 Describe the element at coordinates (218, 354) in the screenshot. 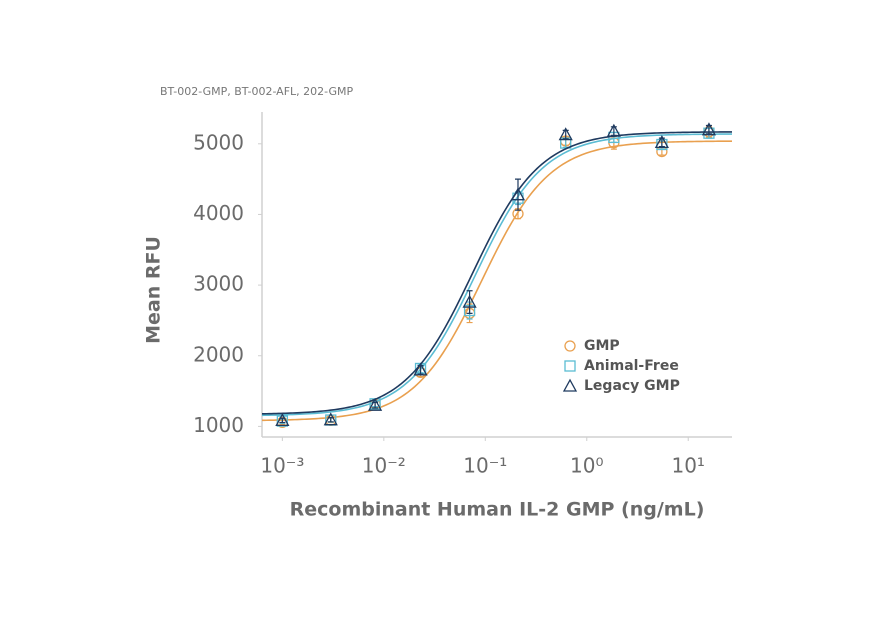

I see `y-tick-label: 2000` at that location.